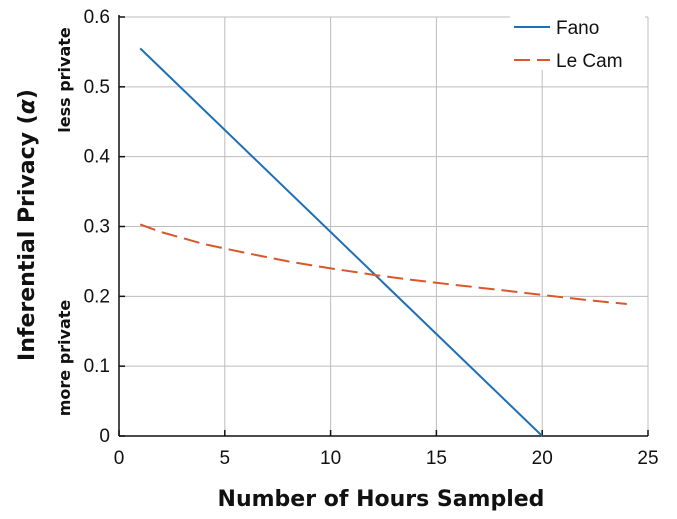 This screenshot has width=677, height=519. I want to click on series-line-le-cam, so click(383, 264).